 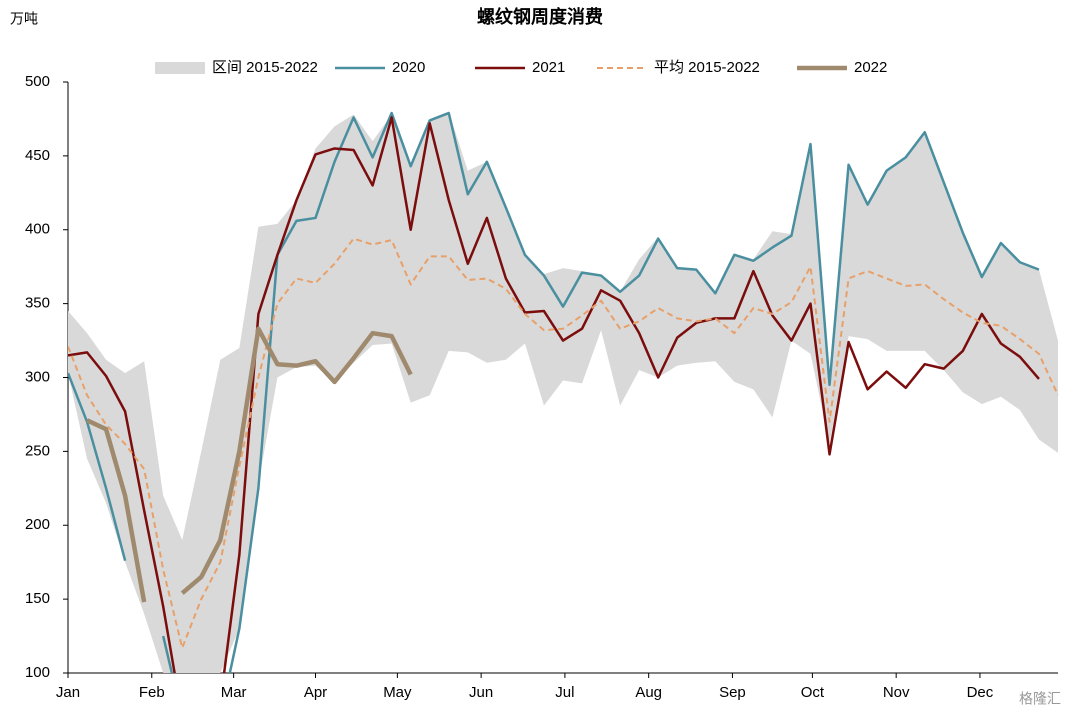 I want to click on legend-label: 2020, so click(x=408, y=67).